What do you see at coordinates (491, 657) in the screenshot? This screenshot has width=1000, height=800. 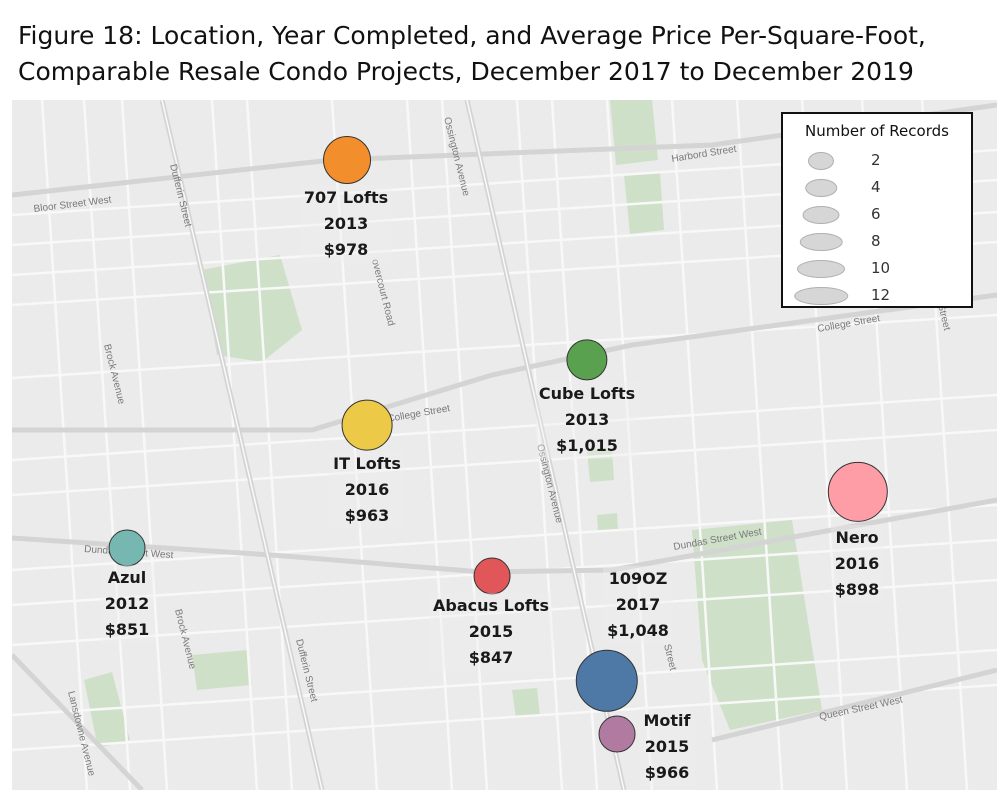 I see `condo-price: $847` at bounding box center [491, 657].